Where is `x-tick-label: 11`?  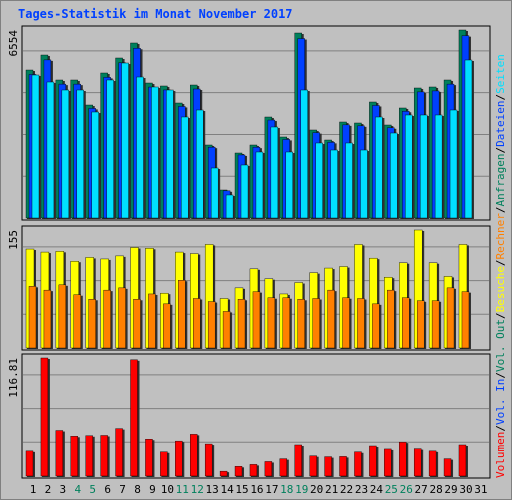 x-tick-label: 11 is located at coordinates (182, 489).